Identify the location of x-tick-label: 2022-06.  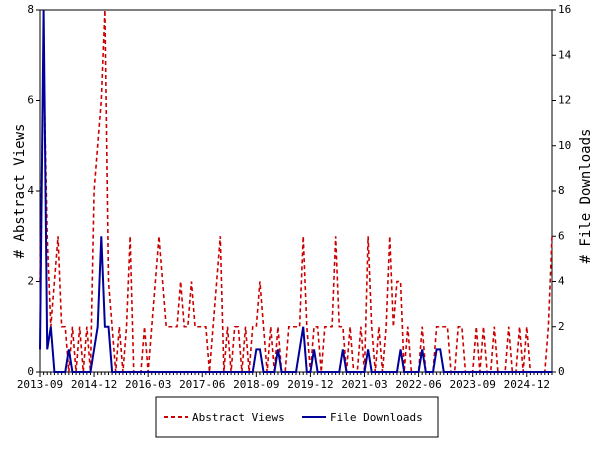
(418, 384).